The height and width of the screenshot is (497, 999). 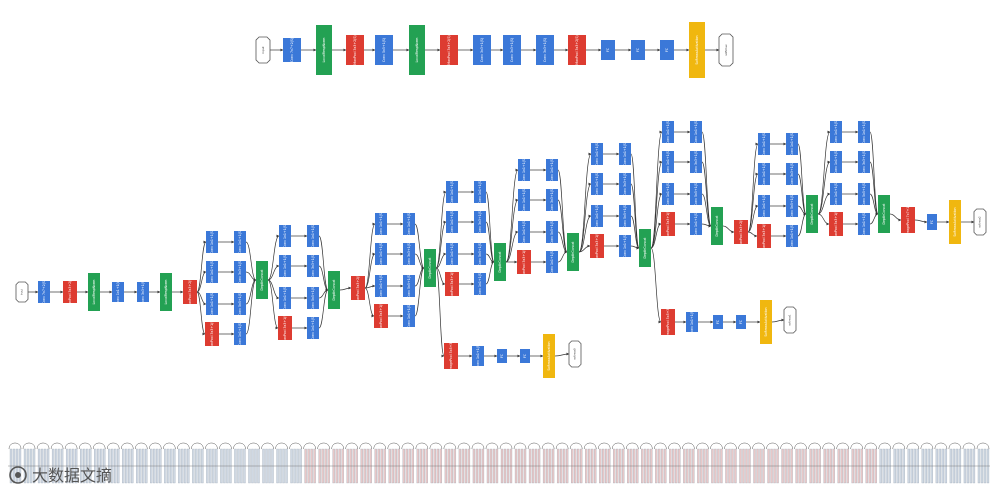 What do you see at coordinates (668, 223) in the screenshot?
I see `node-label: MaxPool 3x3+1(S)` at bounding box center [668, 223].